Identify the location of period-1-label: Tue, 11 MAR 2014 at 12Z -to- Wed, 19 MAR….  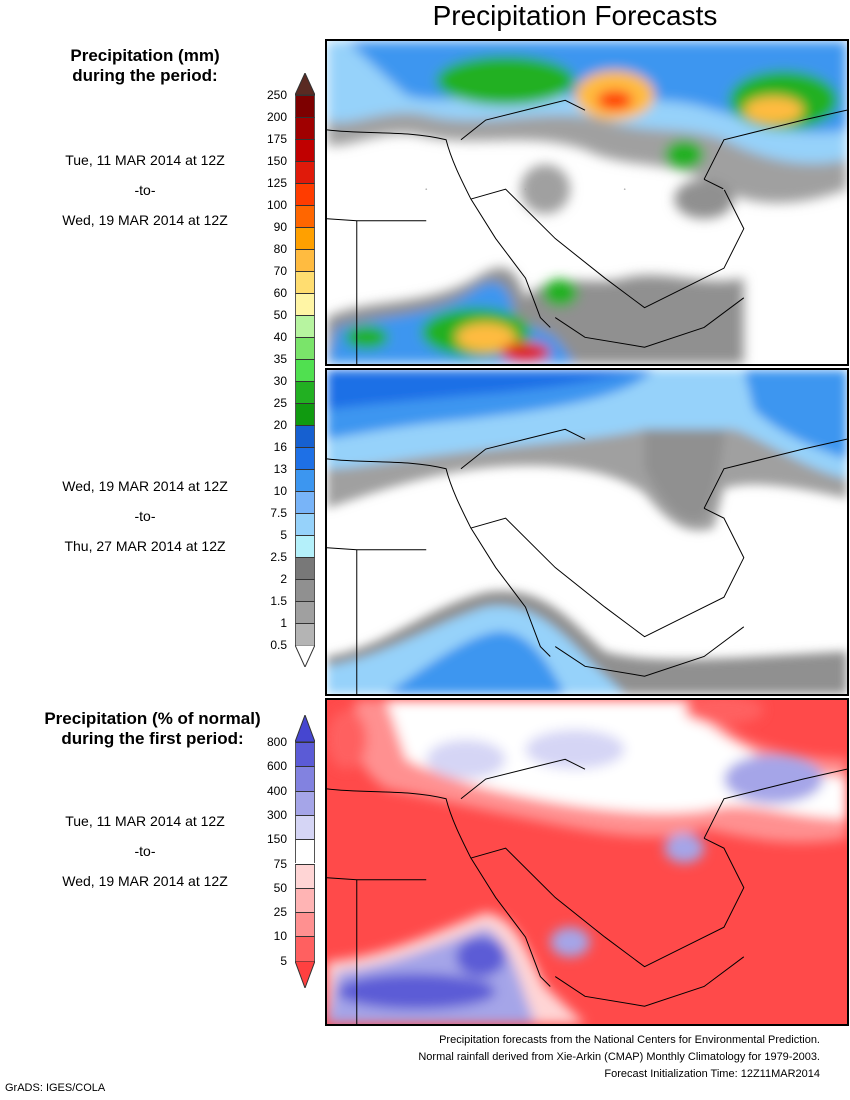
(145, 190).